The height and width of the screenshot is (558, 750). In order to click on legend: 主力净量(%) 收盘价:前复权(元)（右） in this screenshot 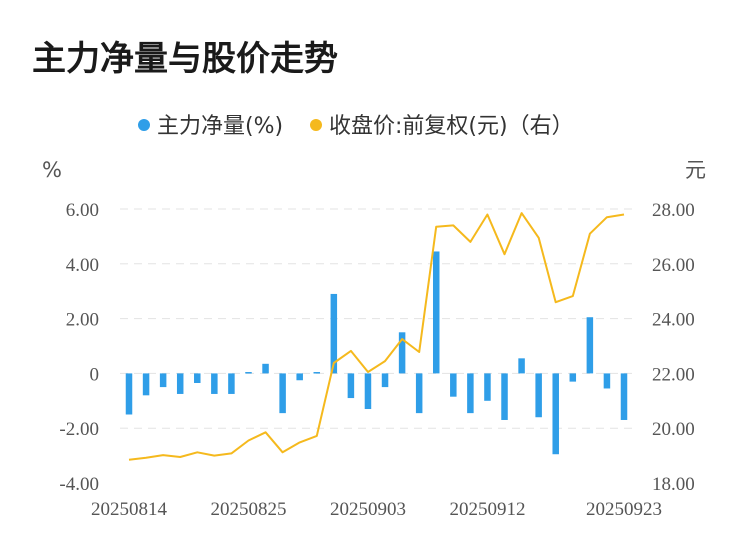, I will do `click(356, 126)`.